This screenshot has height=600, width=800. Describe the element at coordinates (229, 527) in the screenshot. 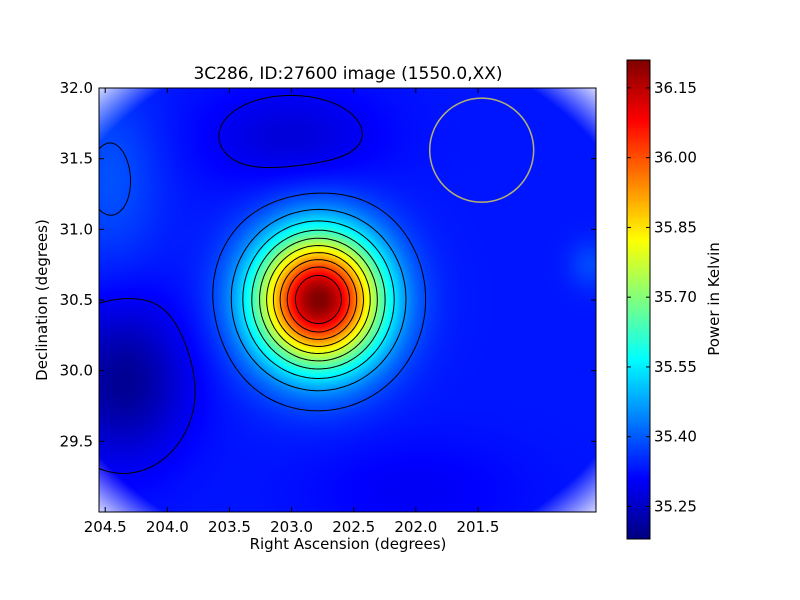

I see `x-tick-label: 203.5` at that location.